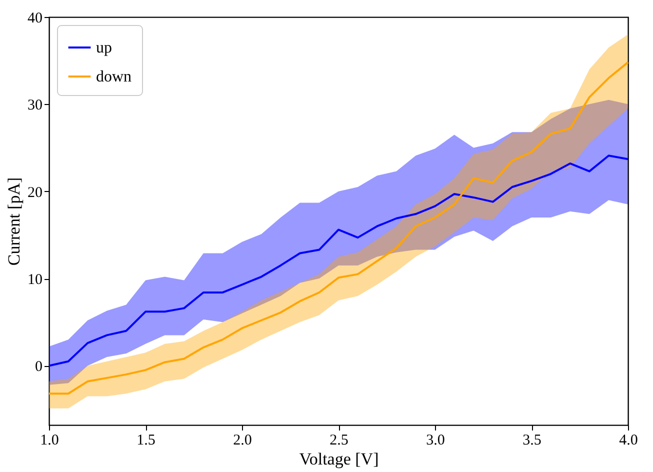 This screenshot has width=653, height=472. Describe the element at coordinates (104, 48) in the screenshot. I see `legend-label: up` at that location.